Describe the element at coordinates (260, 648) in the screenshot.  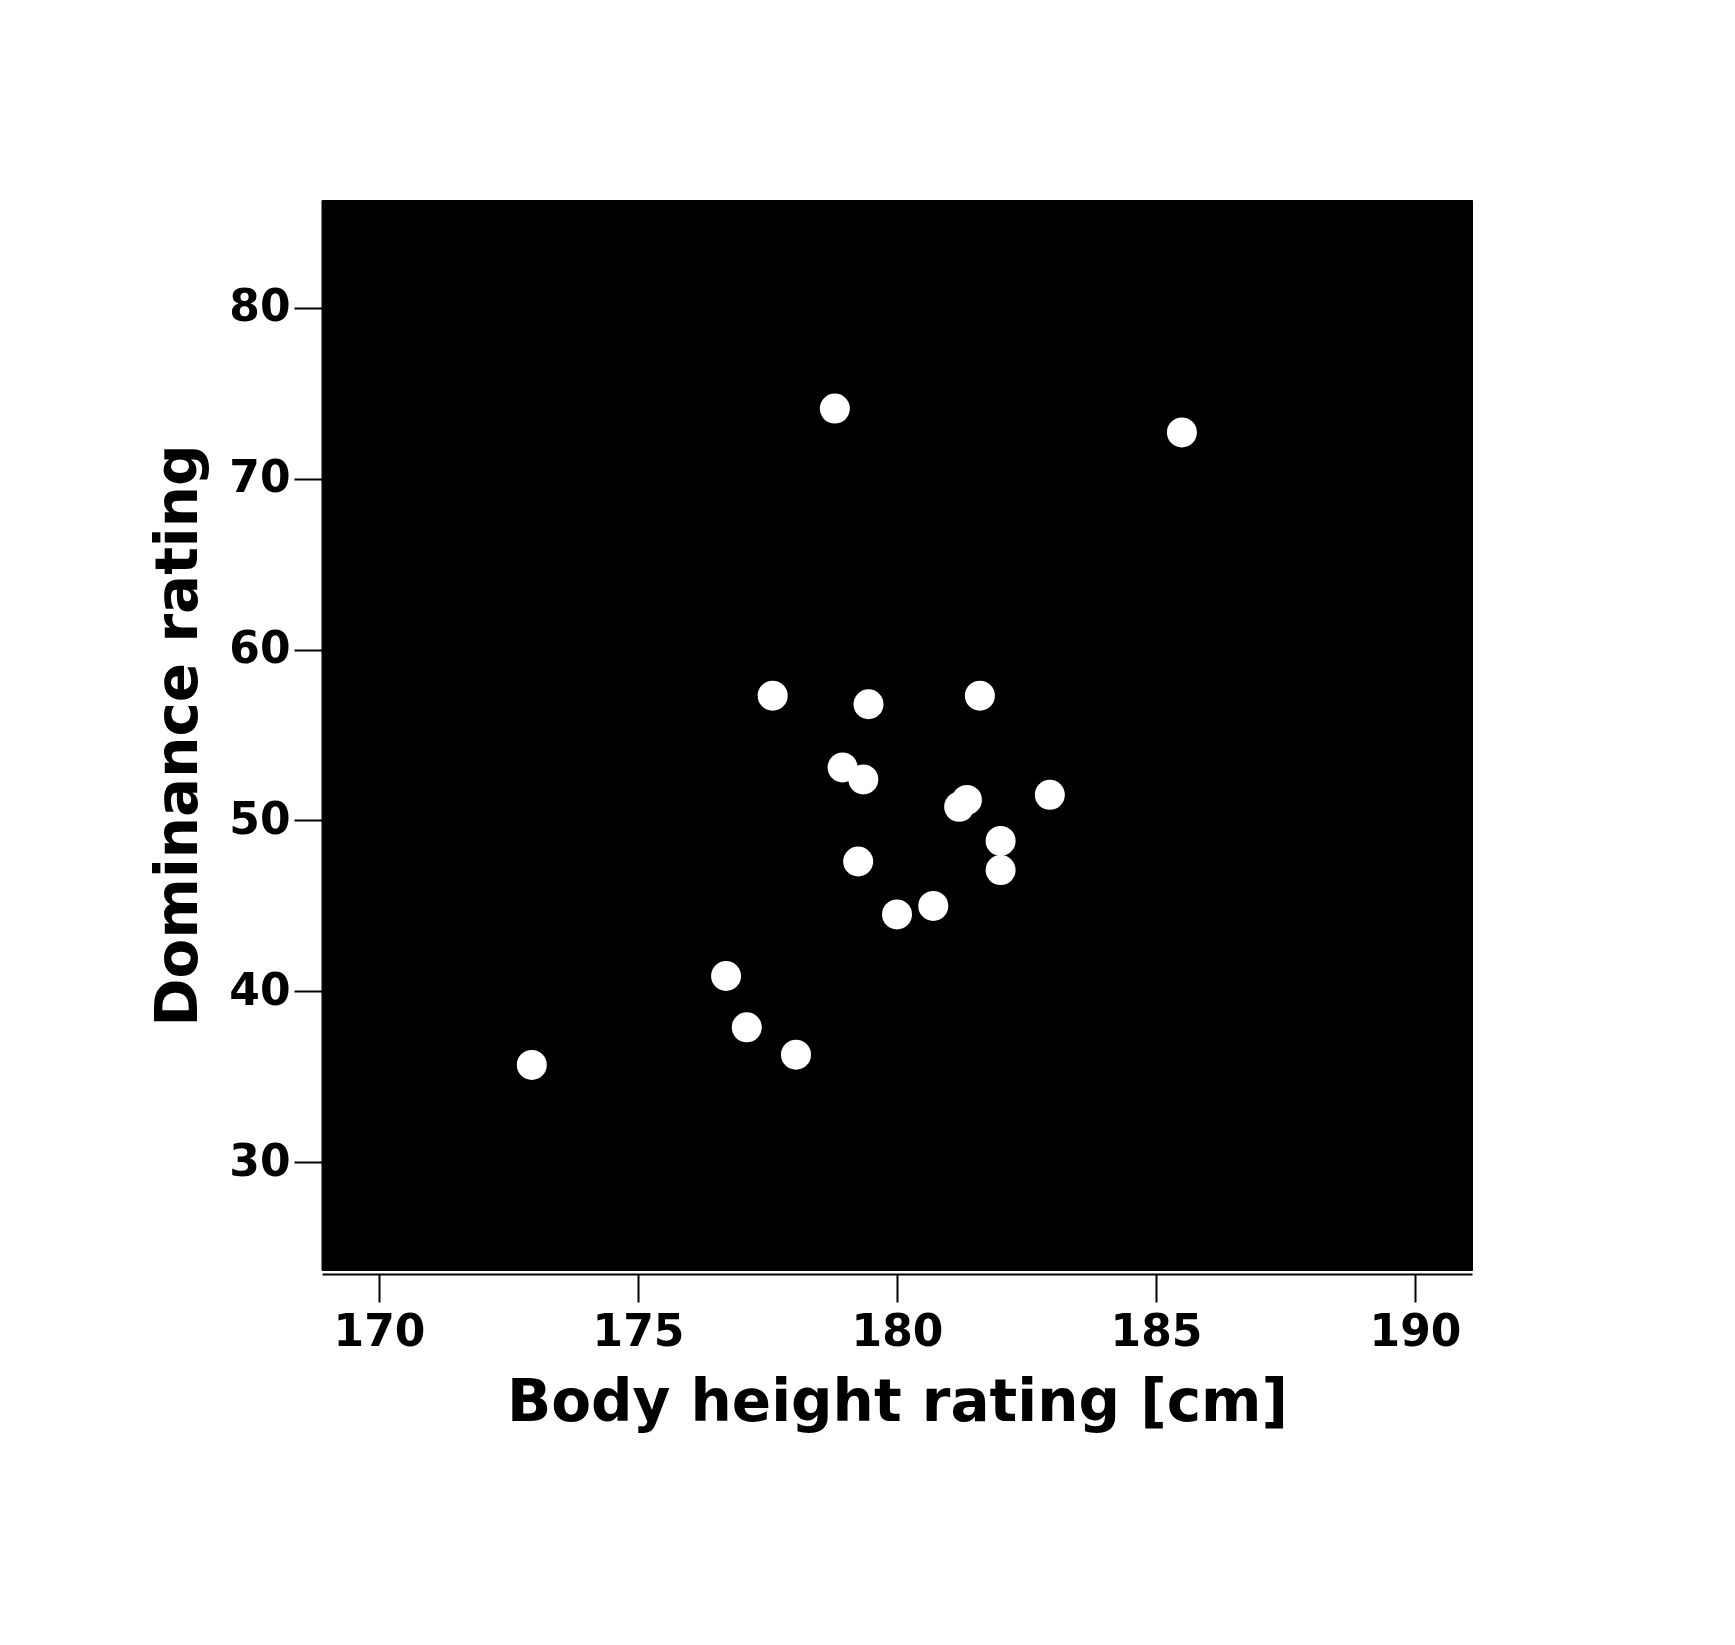
I see `y-tick-label: 60` at that location.